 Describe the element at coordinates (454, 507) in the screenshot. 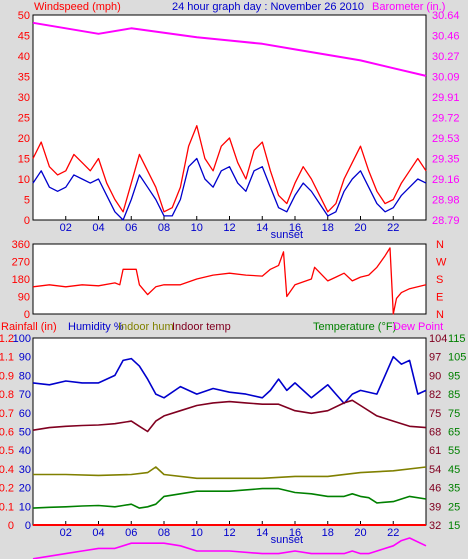

I see `dew-point-tick-label: 25` at that location.